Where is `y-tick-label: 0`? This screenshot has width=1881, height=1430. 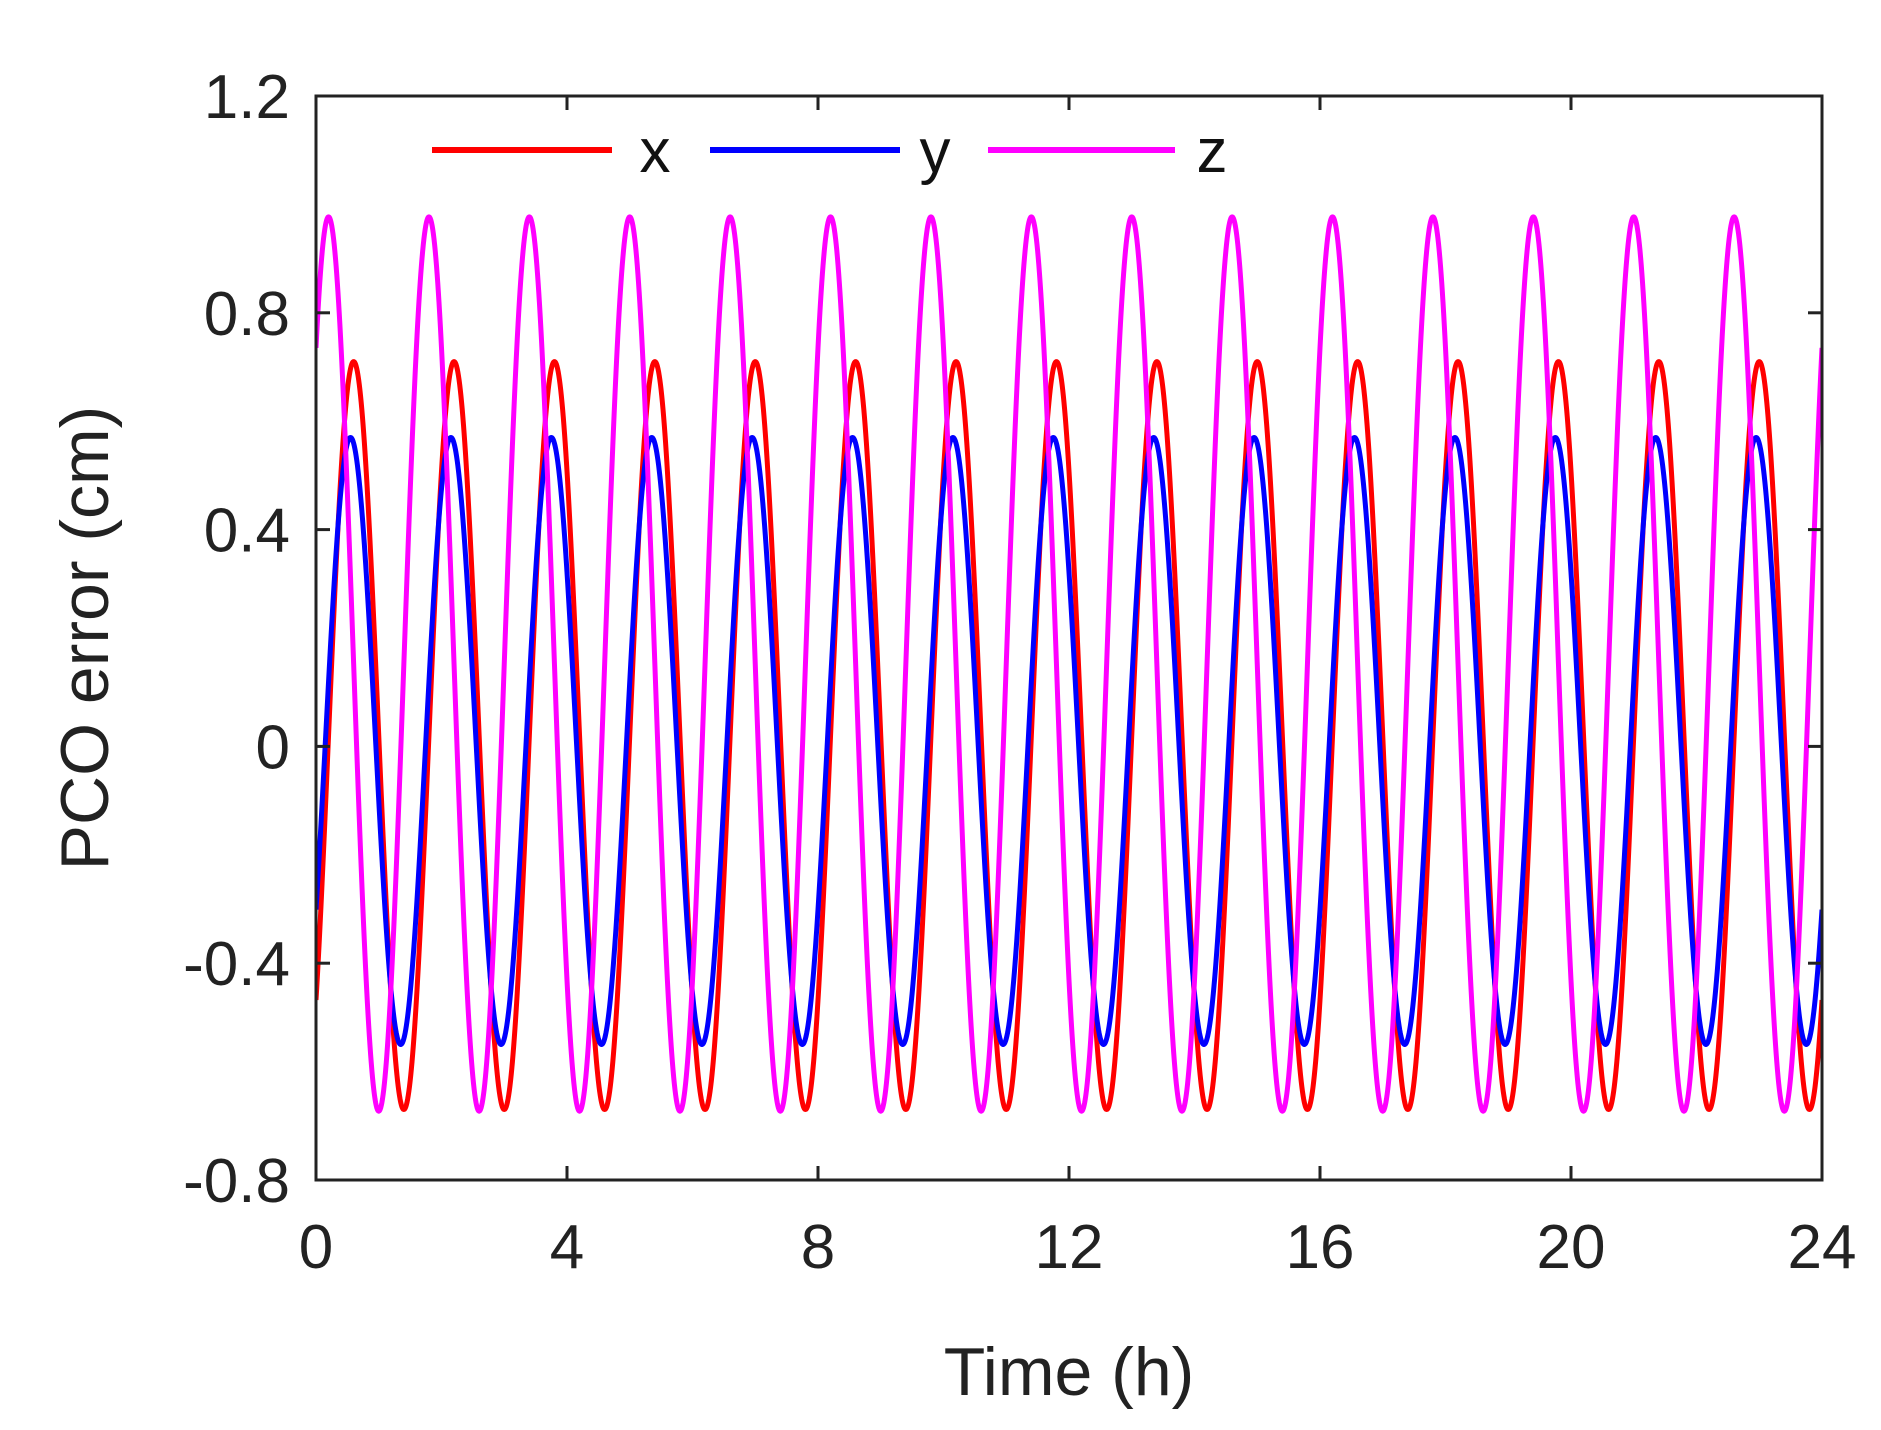 y-tick-label: 0 is located at coordinates (273, 747).